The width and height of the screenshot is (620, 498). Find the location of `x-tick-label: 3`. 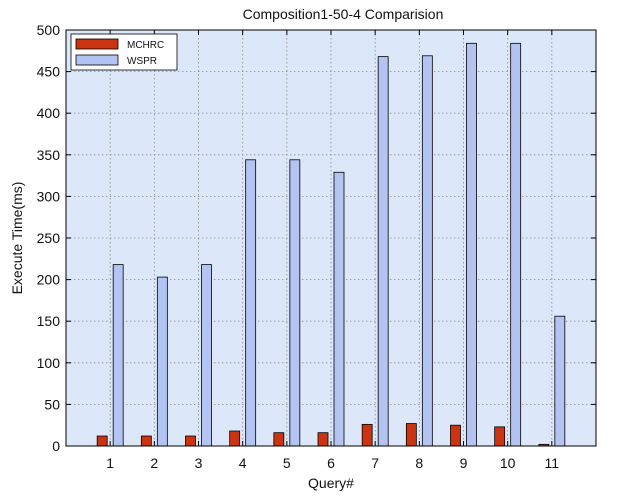

x-tick-label: 3 is located at coordinates (199, 463).